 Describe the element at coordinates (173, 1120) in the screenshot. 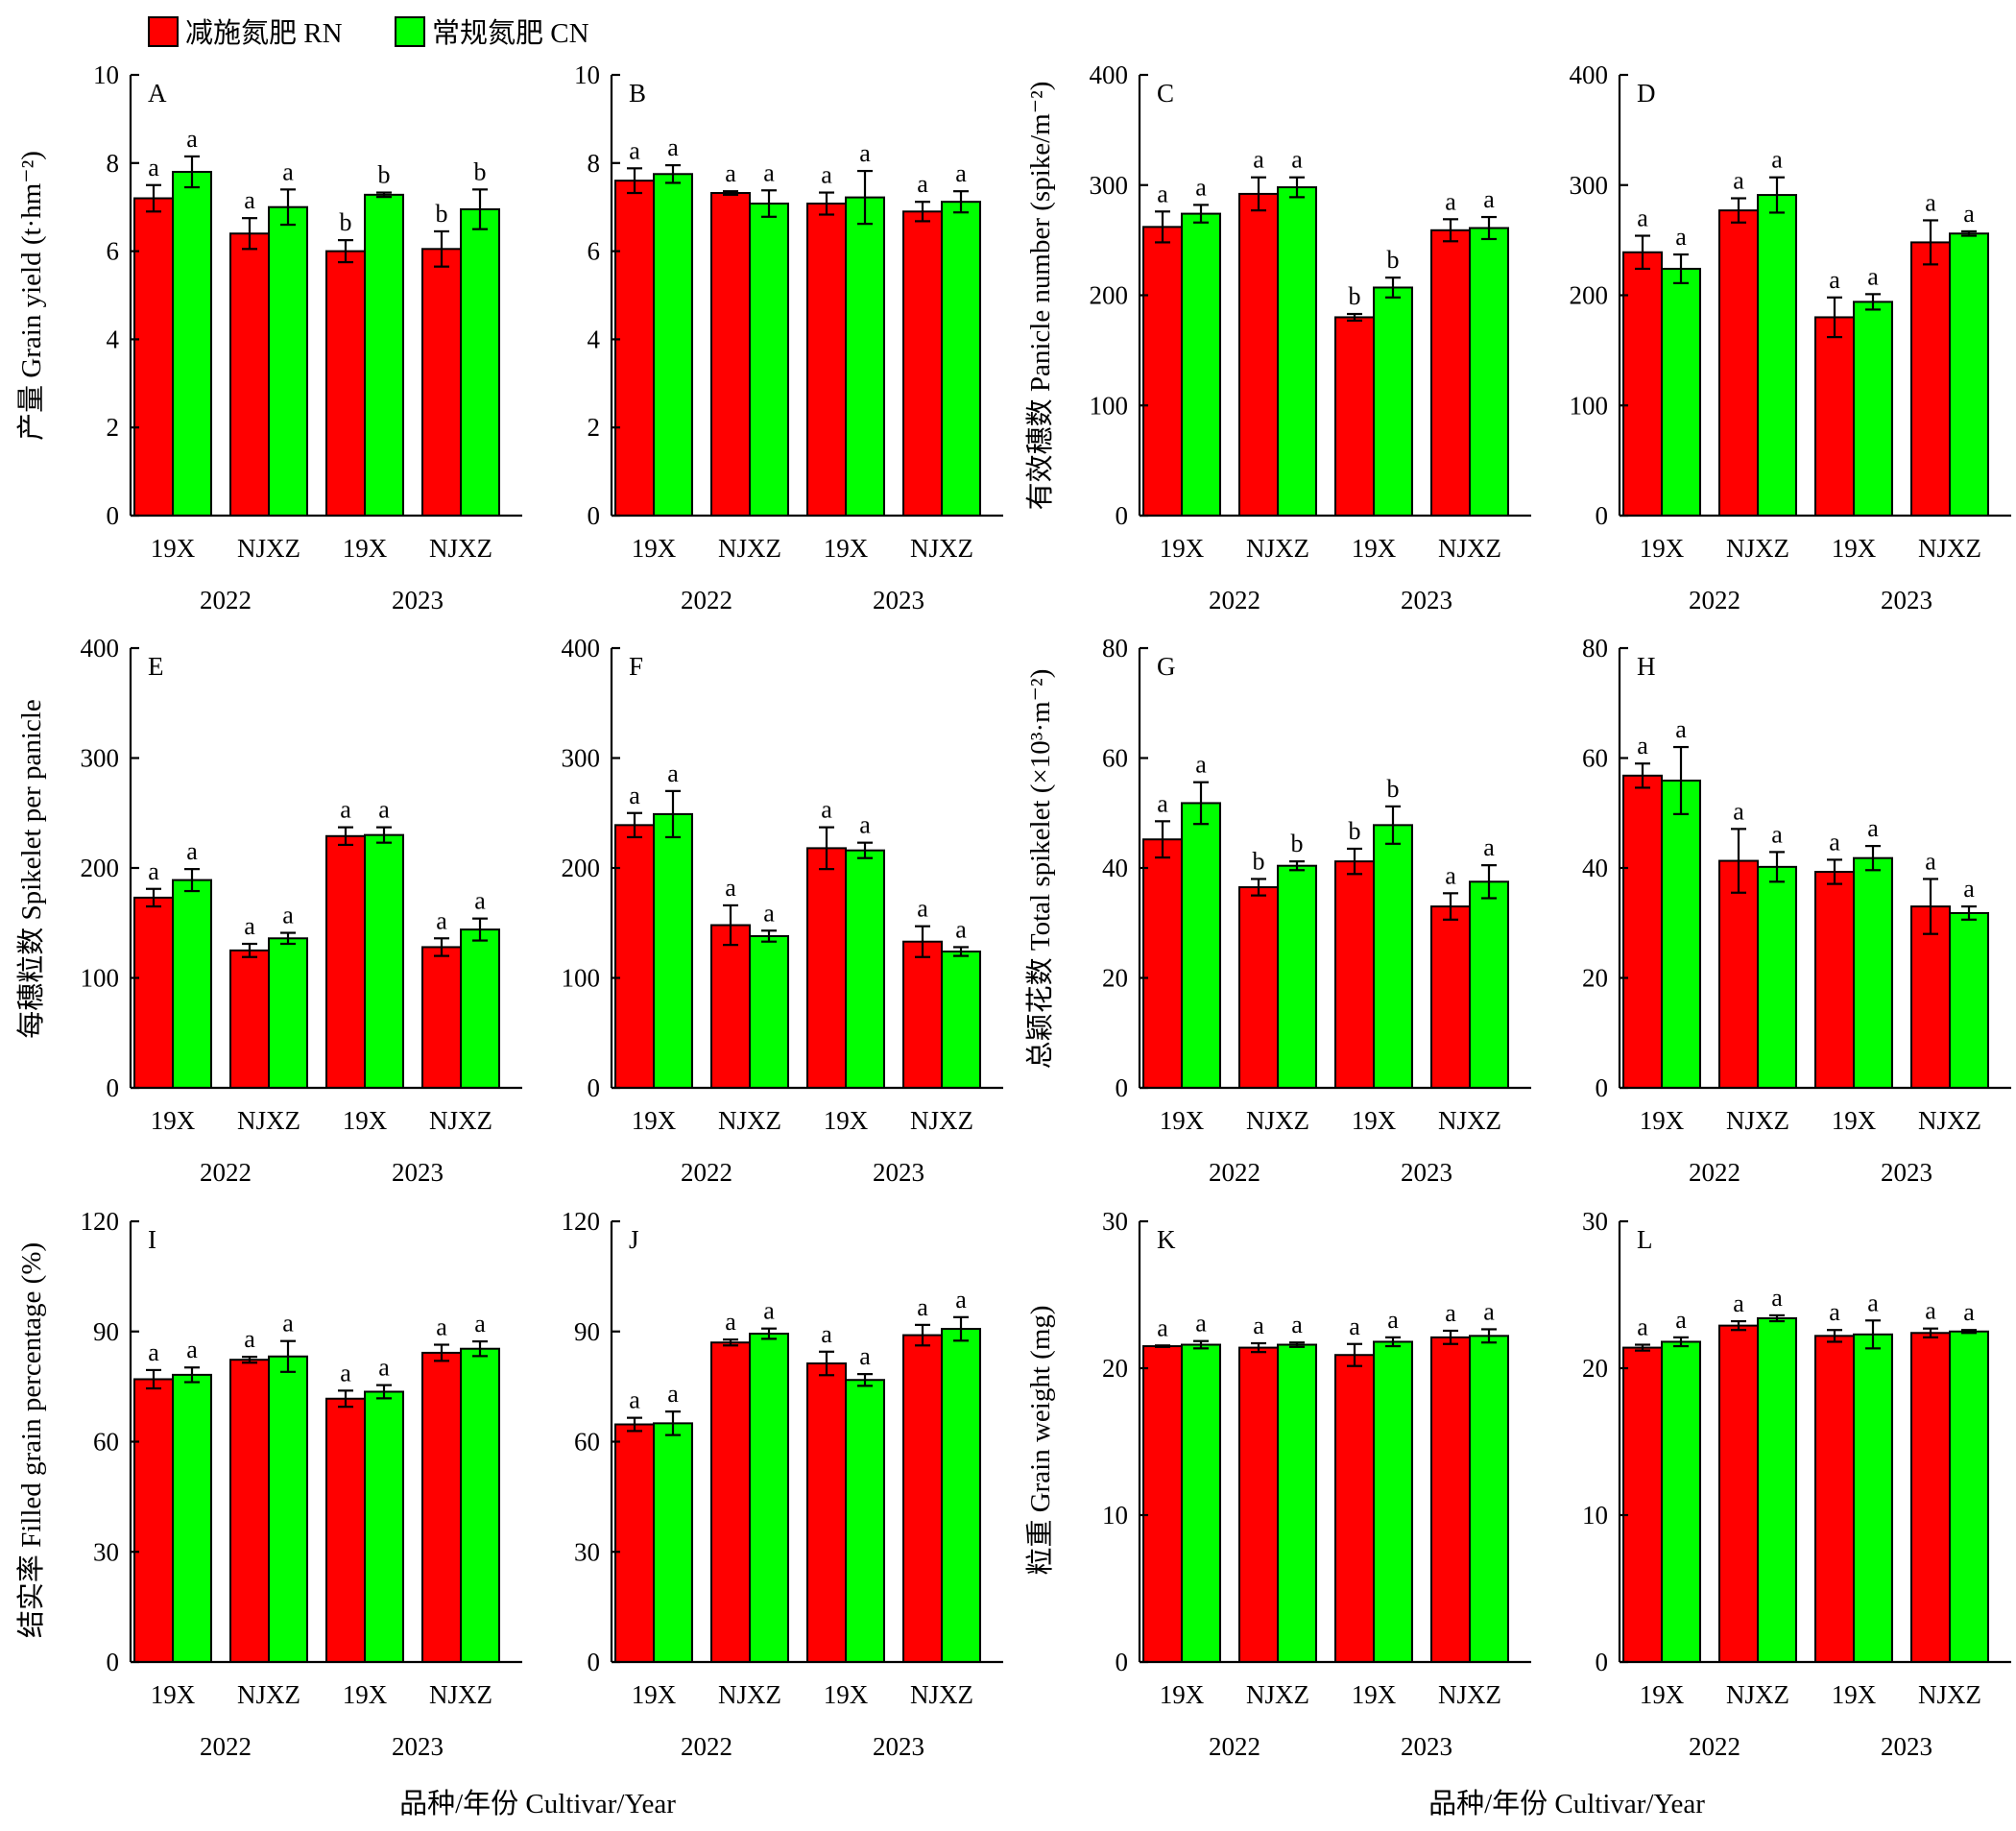

I see `x-tick-label-e-0: 19X` at that location.